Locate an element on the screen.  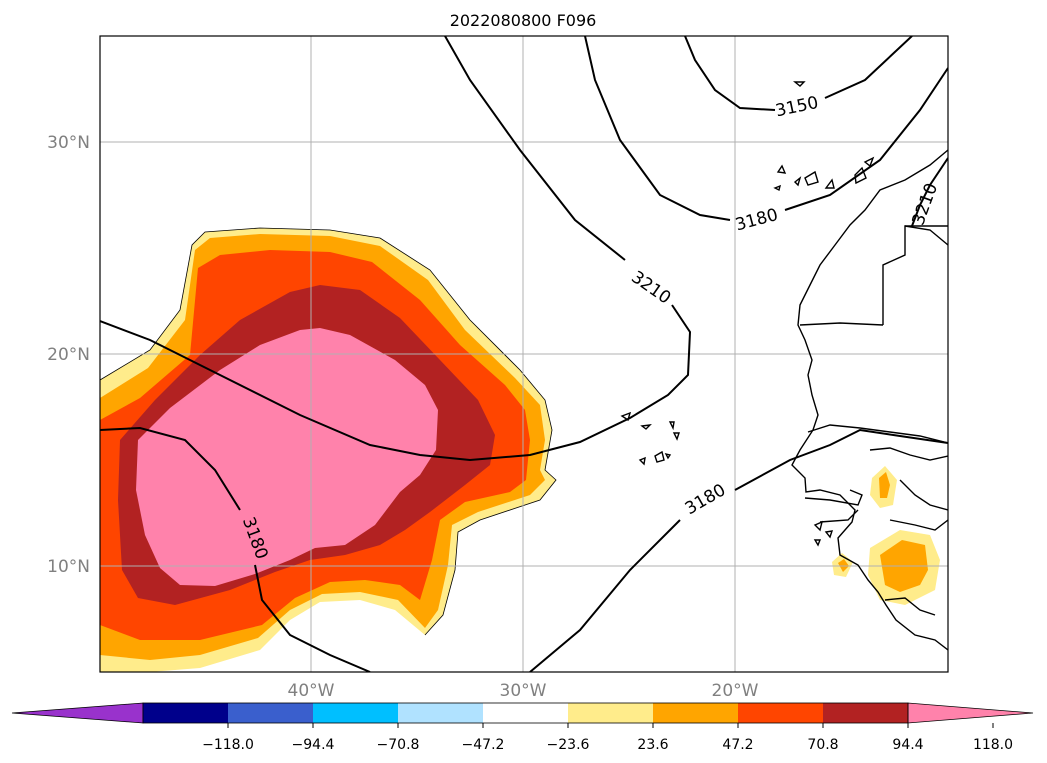
colorbar-tick-label: −94.4 is located at coordinates (313, 745).